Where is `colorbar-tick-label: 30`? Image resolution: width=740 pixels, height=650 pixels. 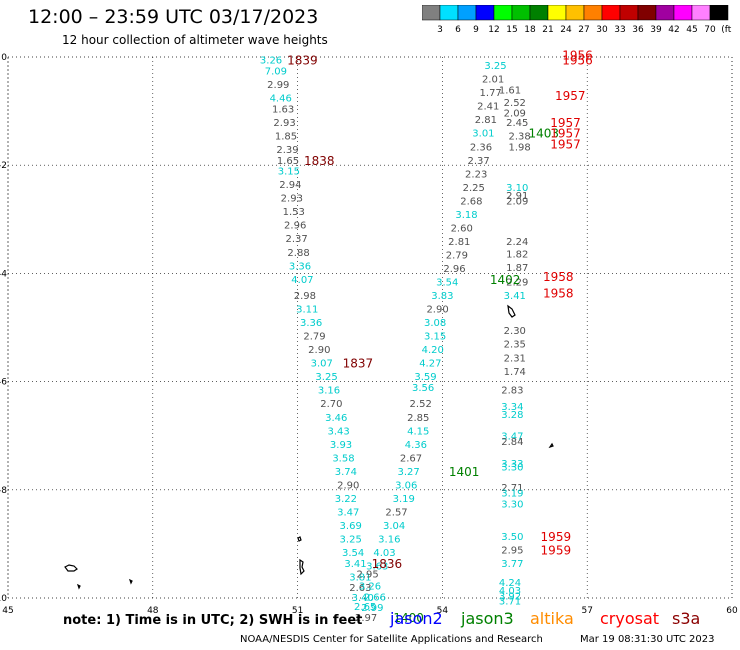 colorbar-tick-label: 30 is located at coordinates (602, 30).